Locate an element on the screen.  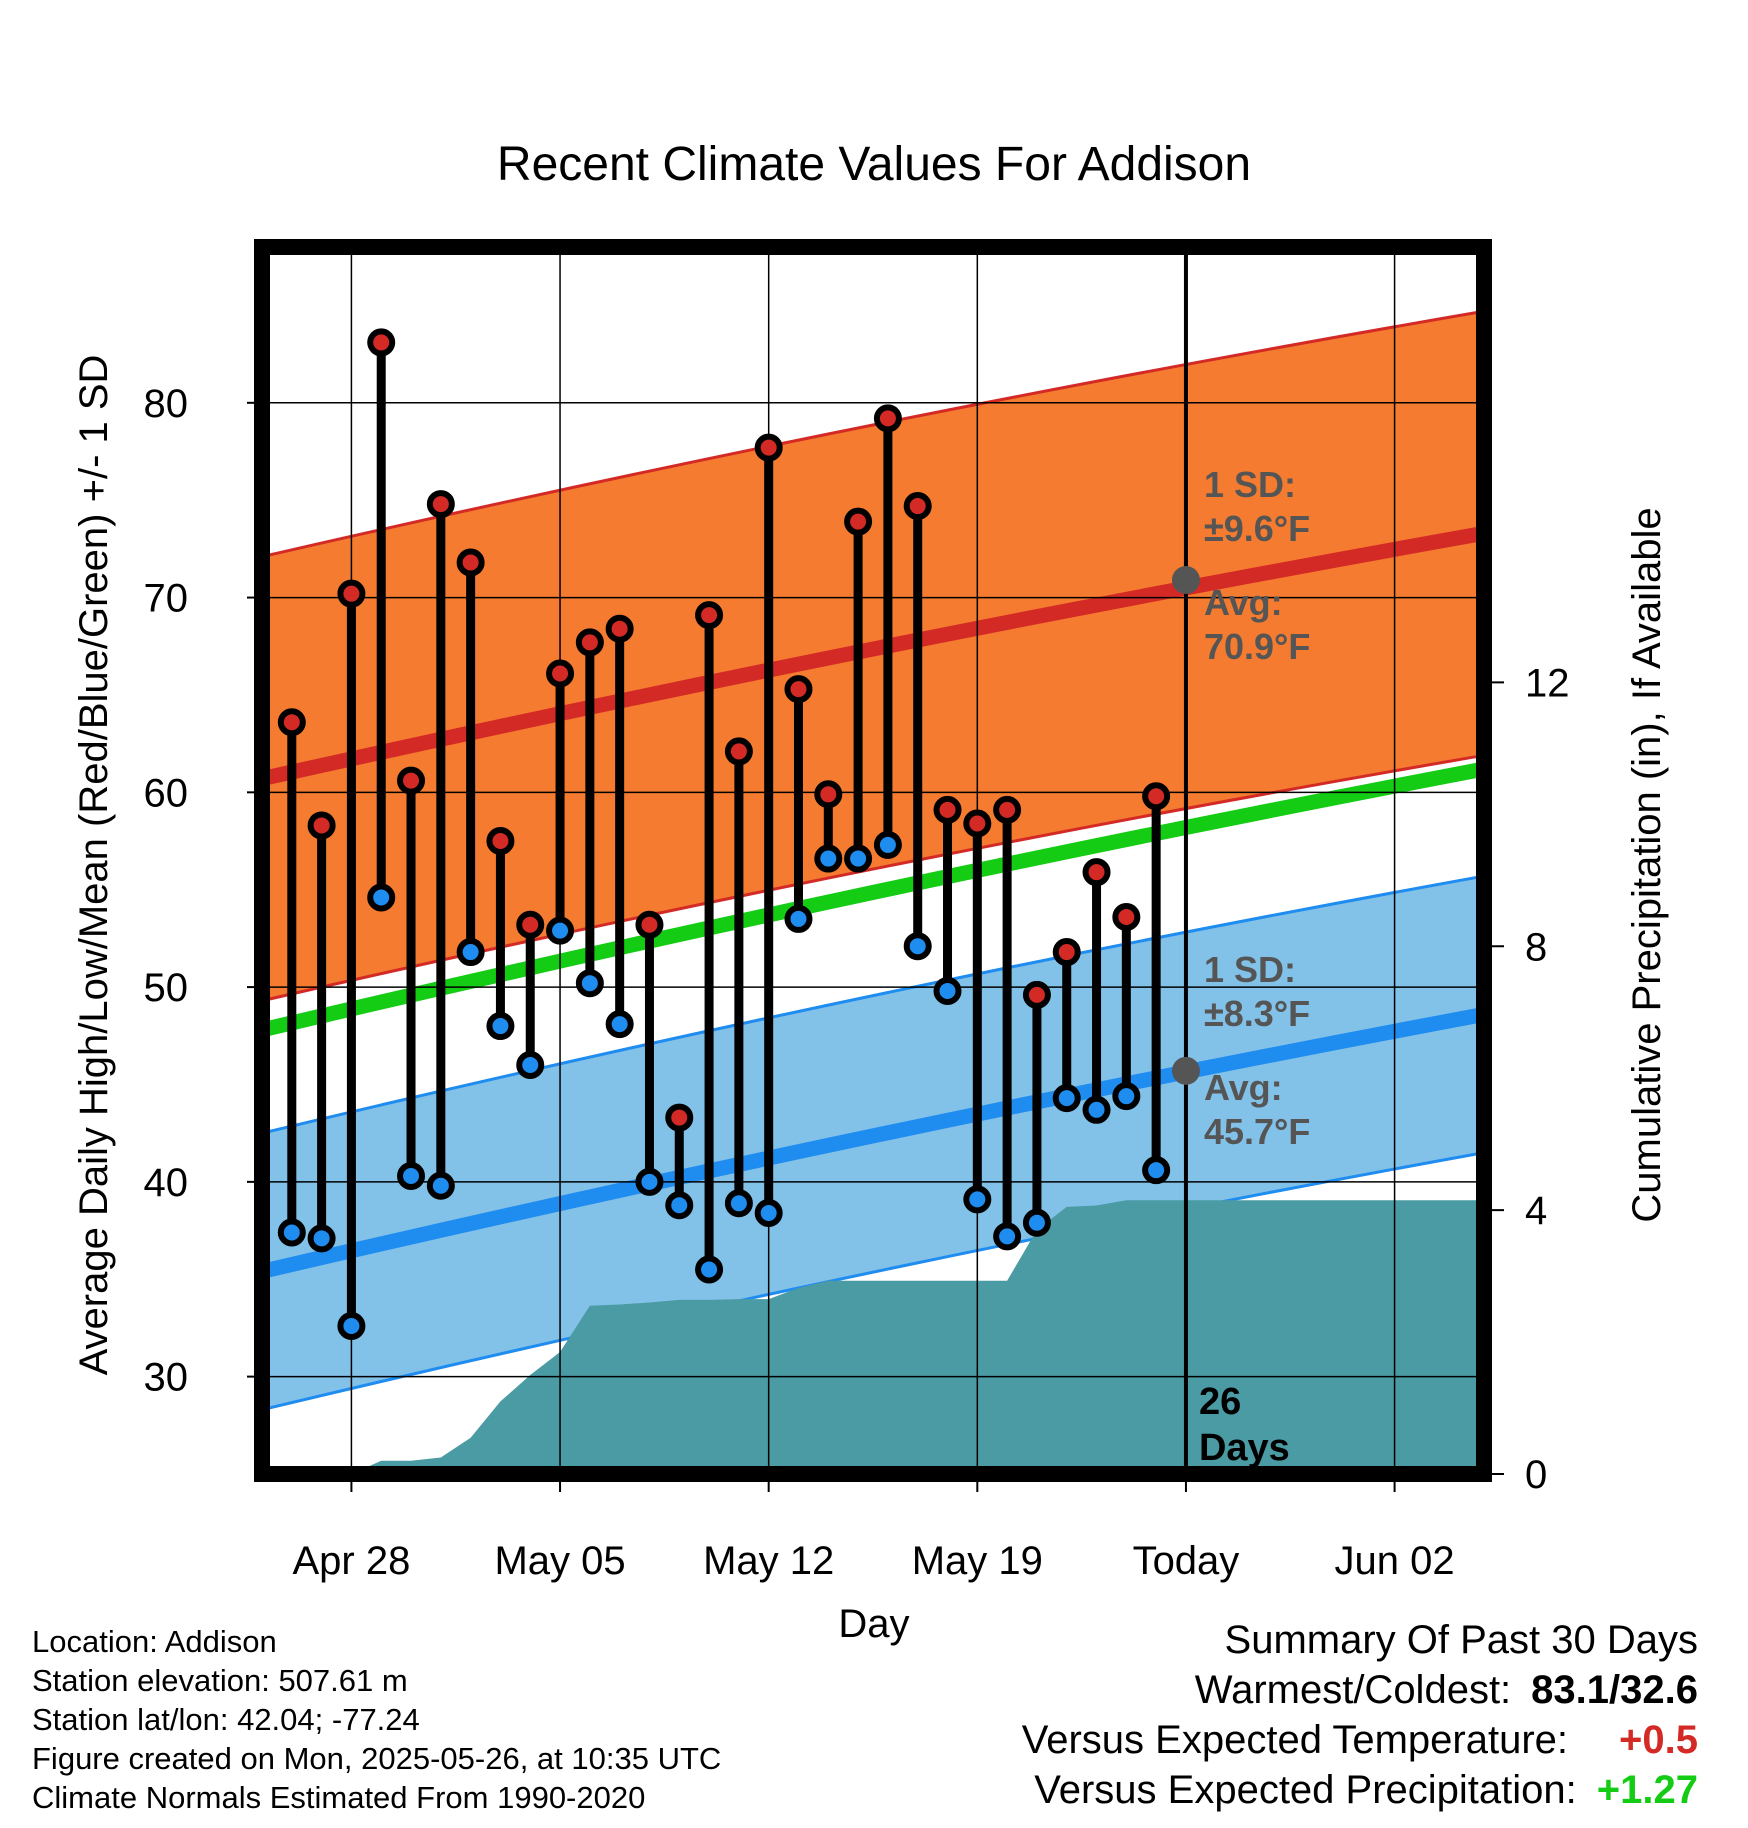
precip-area is located at coordinates (917, 1337).